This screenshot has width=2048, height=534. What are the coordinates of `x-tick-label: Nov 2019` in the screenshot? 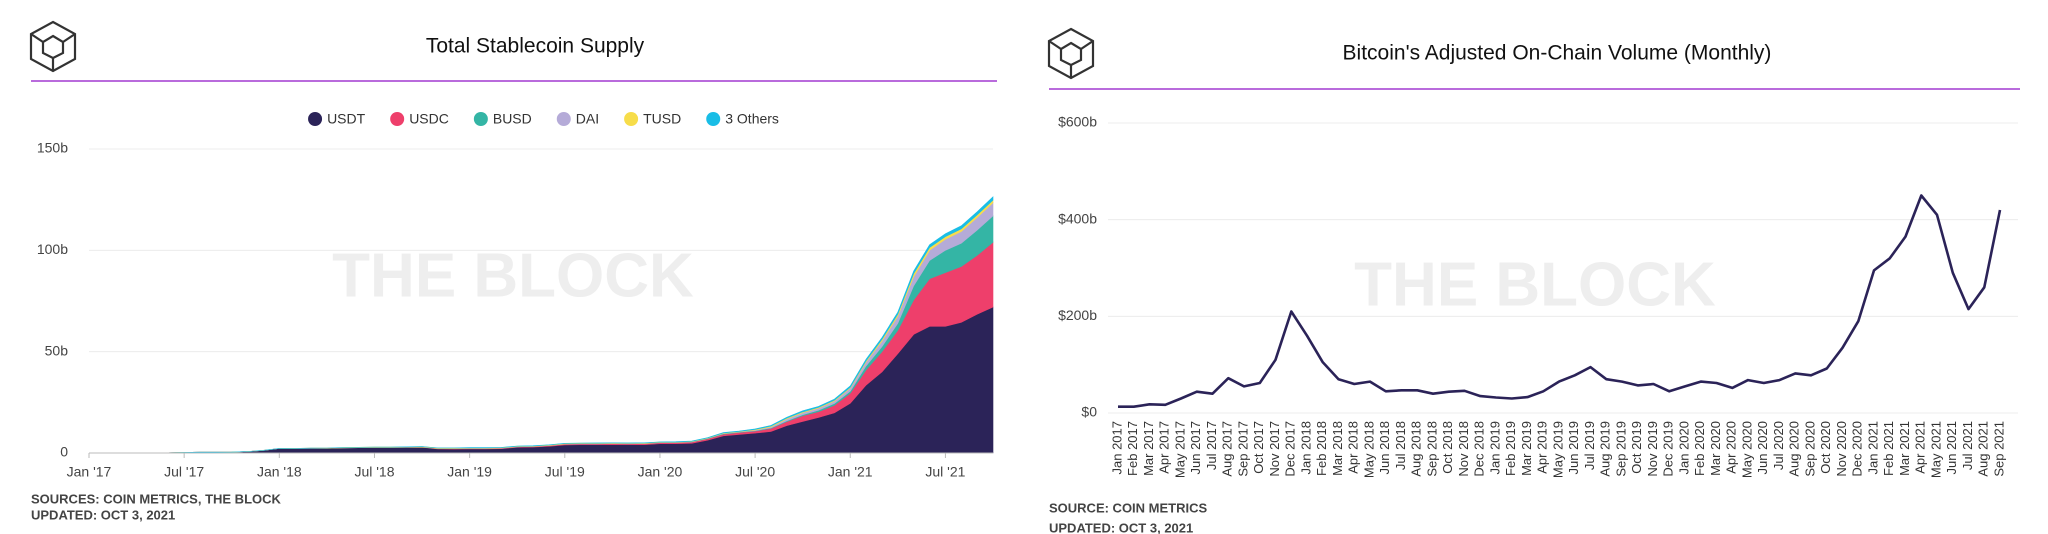 It's located at (1652, 449).